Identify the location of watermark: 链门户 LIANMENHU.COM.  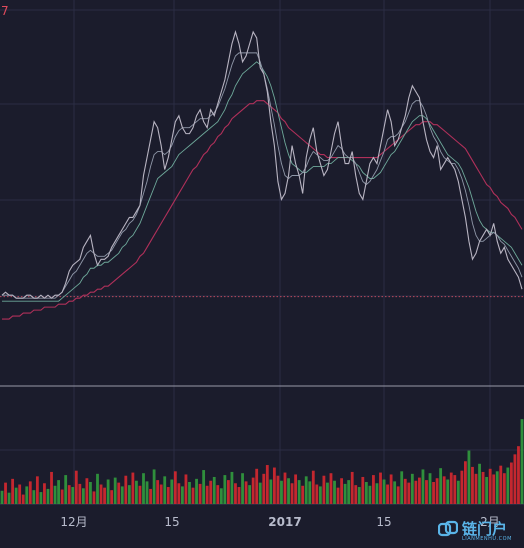
(480, 531).